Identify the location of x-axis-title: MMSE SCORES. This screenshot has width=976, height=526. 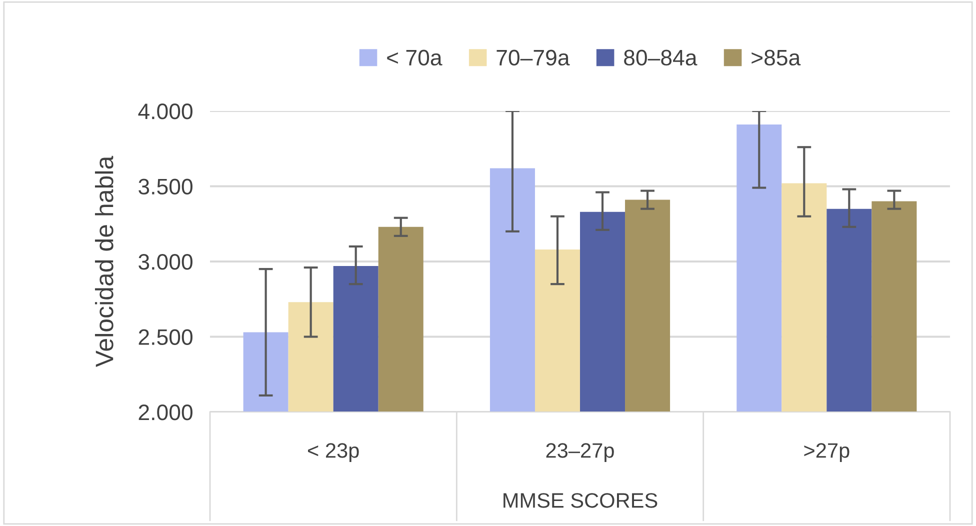
(581, 500).